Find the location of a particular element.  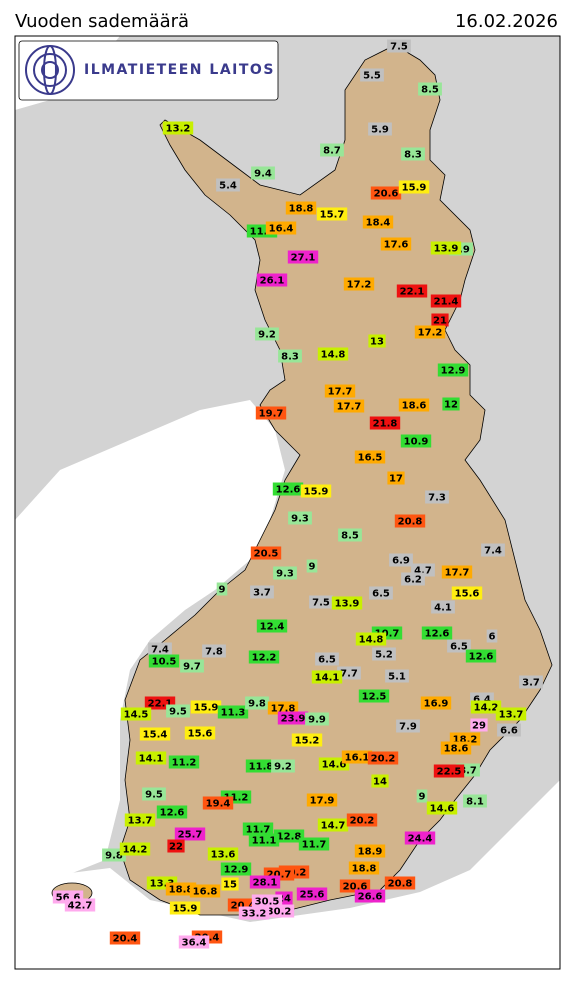

station-value: 7.7 is located at coordinates (349, 674).